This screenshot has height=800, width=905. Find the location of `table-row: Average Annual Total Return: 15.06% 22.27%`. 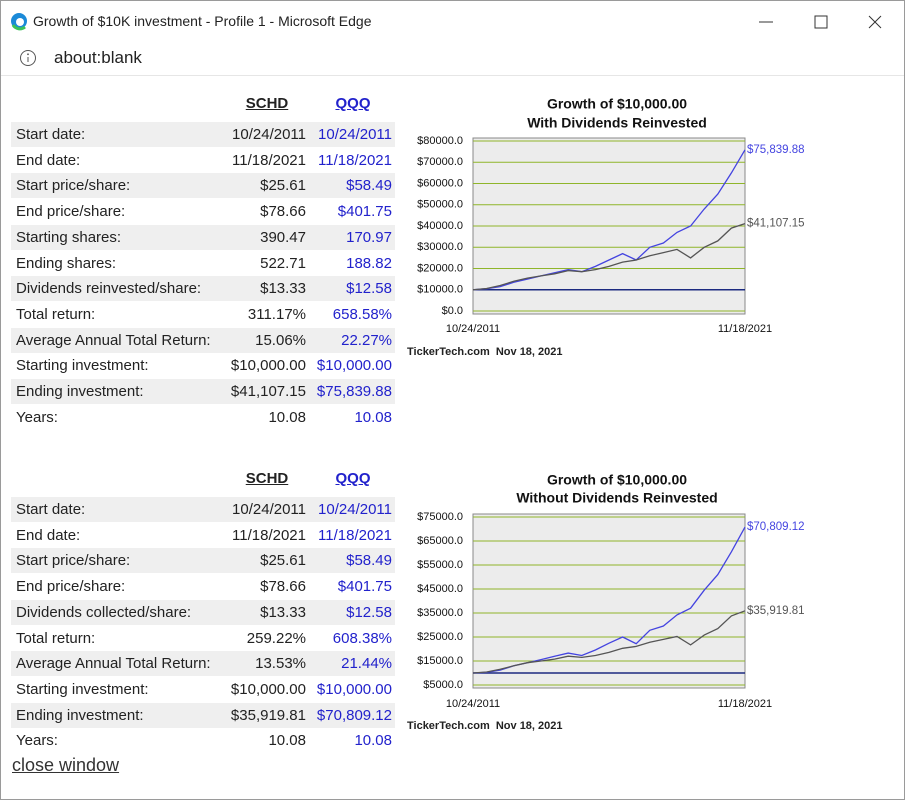

table-row: Average Annual Total Return: 15.06% 22.27% is located at coordinates (203, 340).